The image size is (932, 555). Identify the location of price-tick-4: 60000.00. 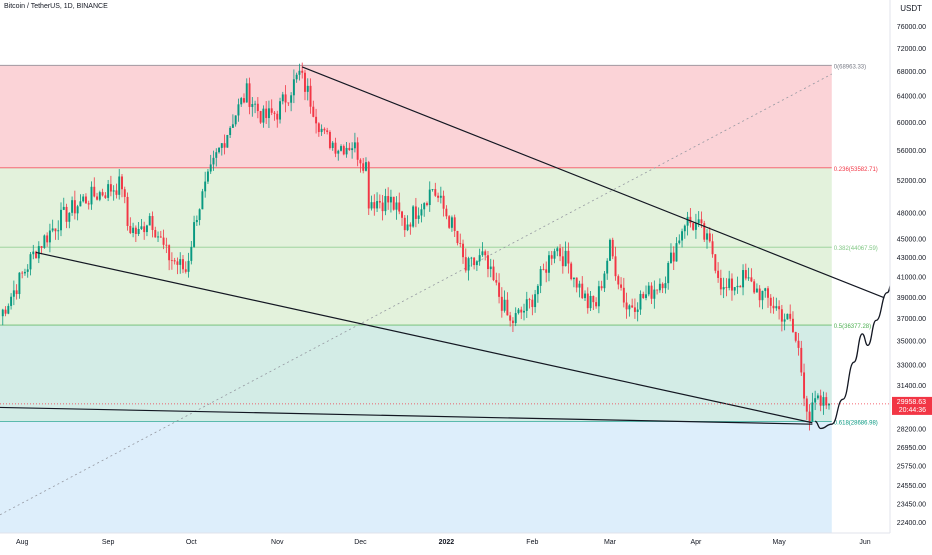
(911, 123).